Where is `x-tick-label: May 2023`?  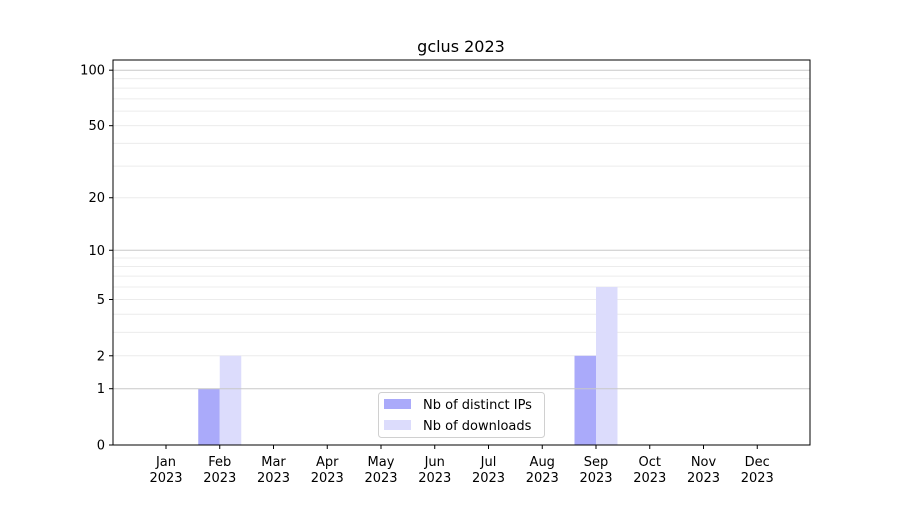 x-tick-label: May 2023 is located at coordinates (380, 470).